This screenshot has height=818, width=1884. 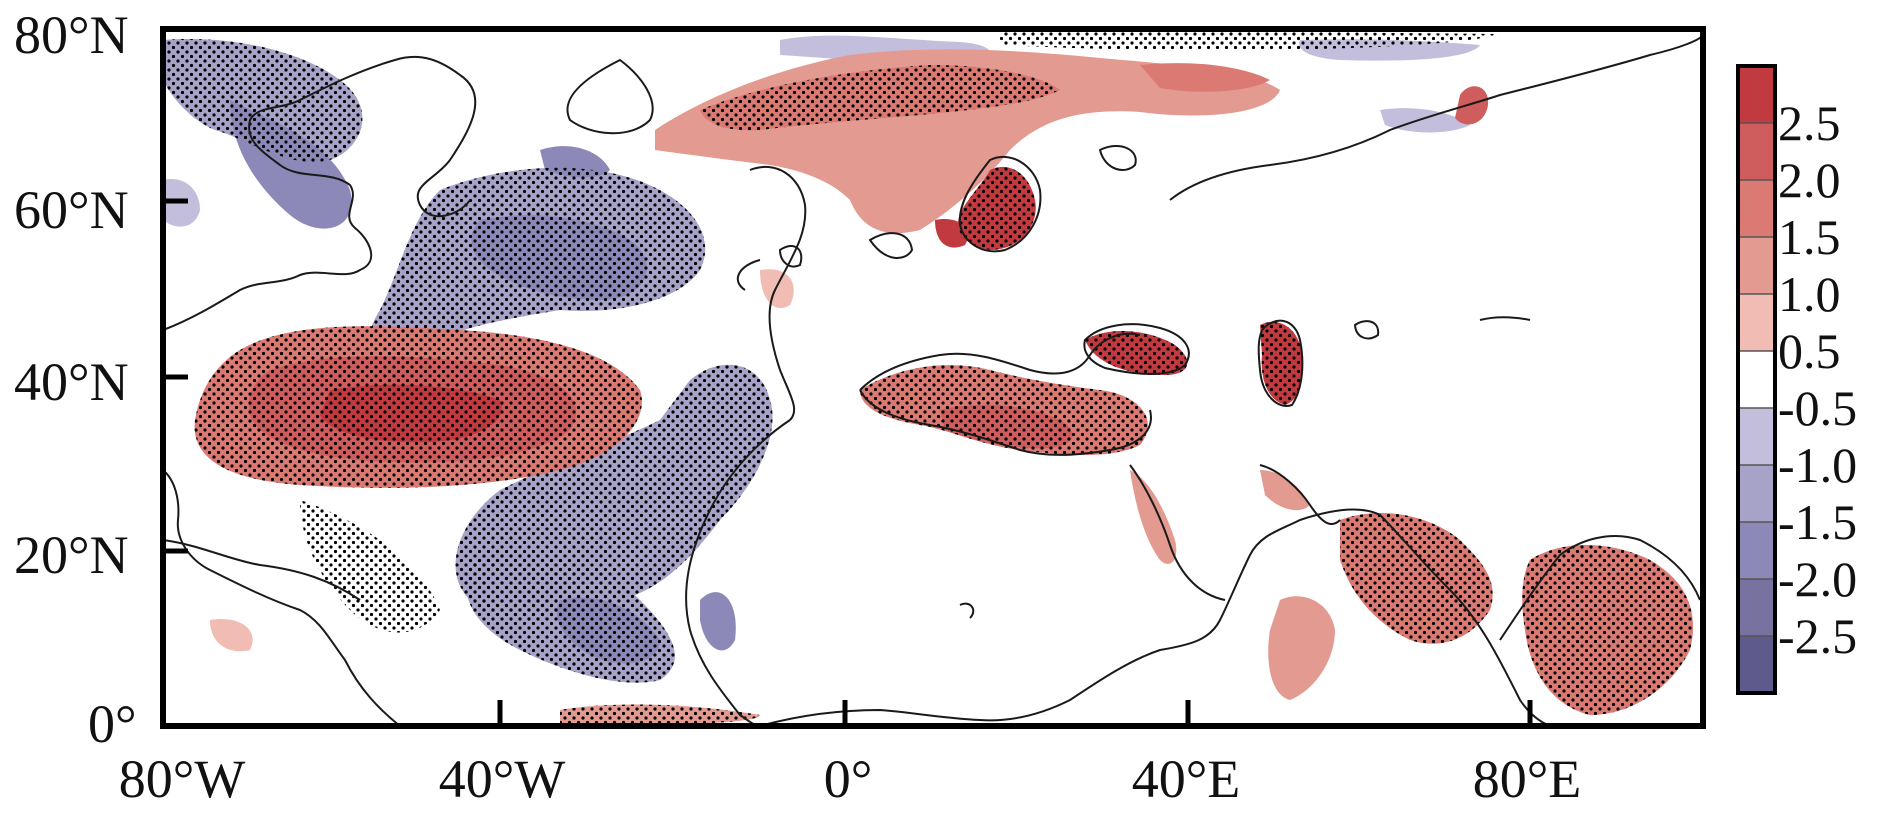 I want to click on colorbar-swatch-neutral, so click(x=1756, y=379).